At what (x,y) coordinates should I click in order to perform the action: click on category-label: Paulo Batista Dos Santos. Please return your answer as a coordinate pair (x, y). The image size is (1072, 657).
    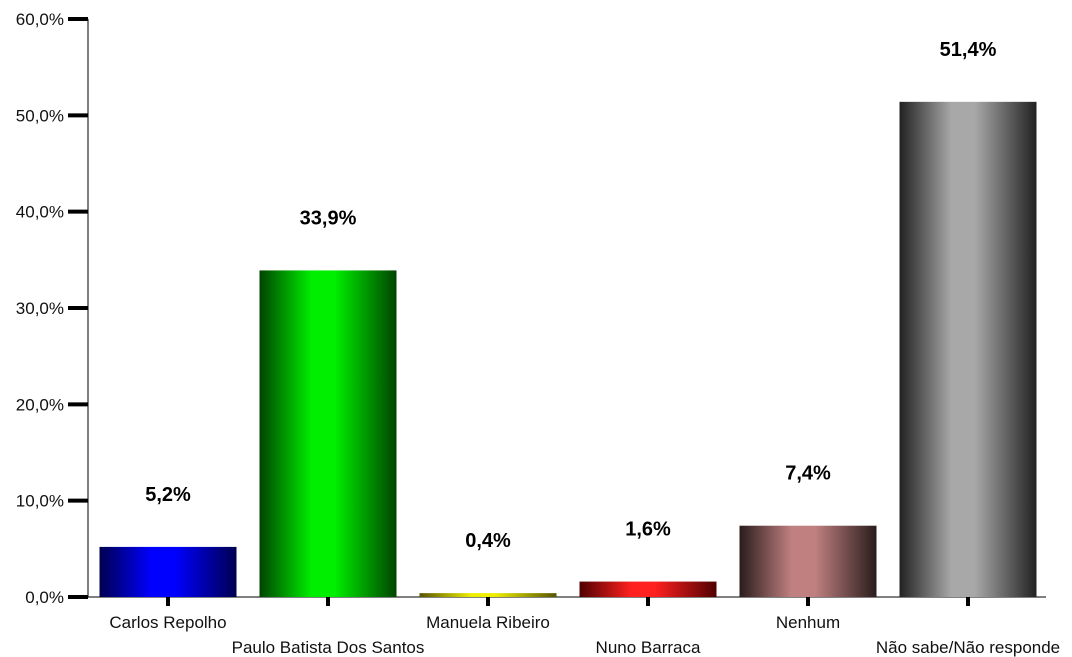
    Looking at the image, I should click on (328, 647).